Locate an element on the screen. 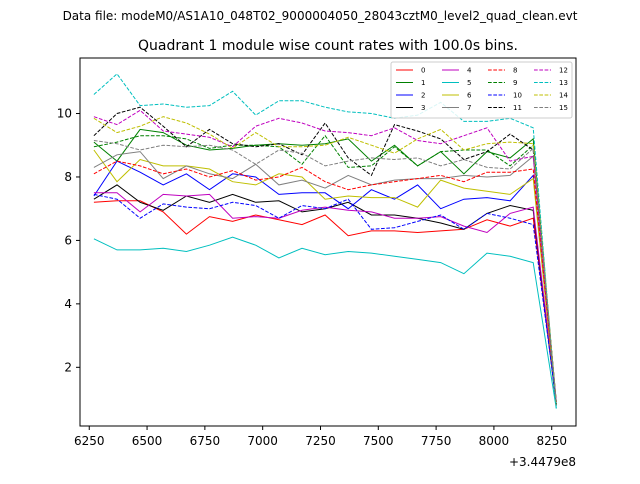  legend-label-4: 4 is located at coordinates (469, 71).